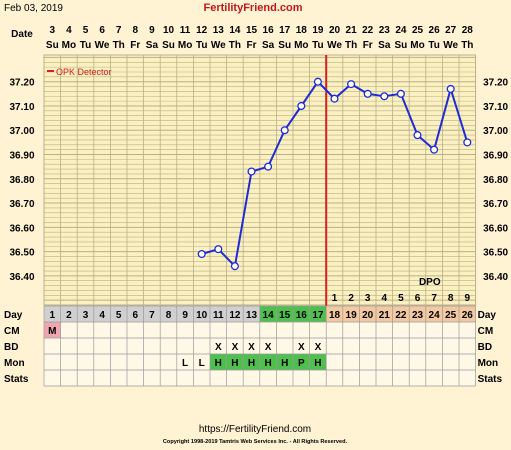 This screenshot has width=511, height=450. Describe the element at coordinates (285, 315) in the screenshot. I see `cycle-day-number: 15` at that location.